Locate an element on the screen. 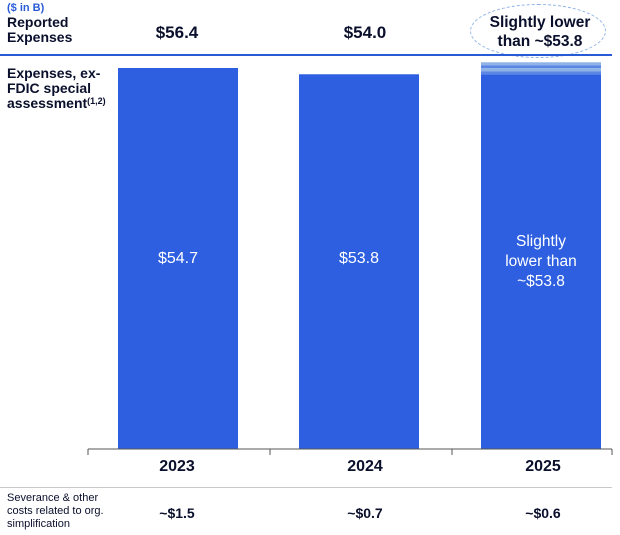 This screenshot has width=620, height=535. bar-2024 is located at coordinates (359, 261).